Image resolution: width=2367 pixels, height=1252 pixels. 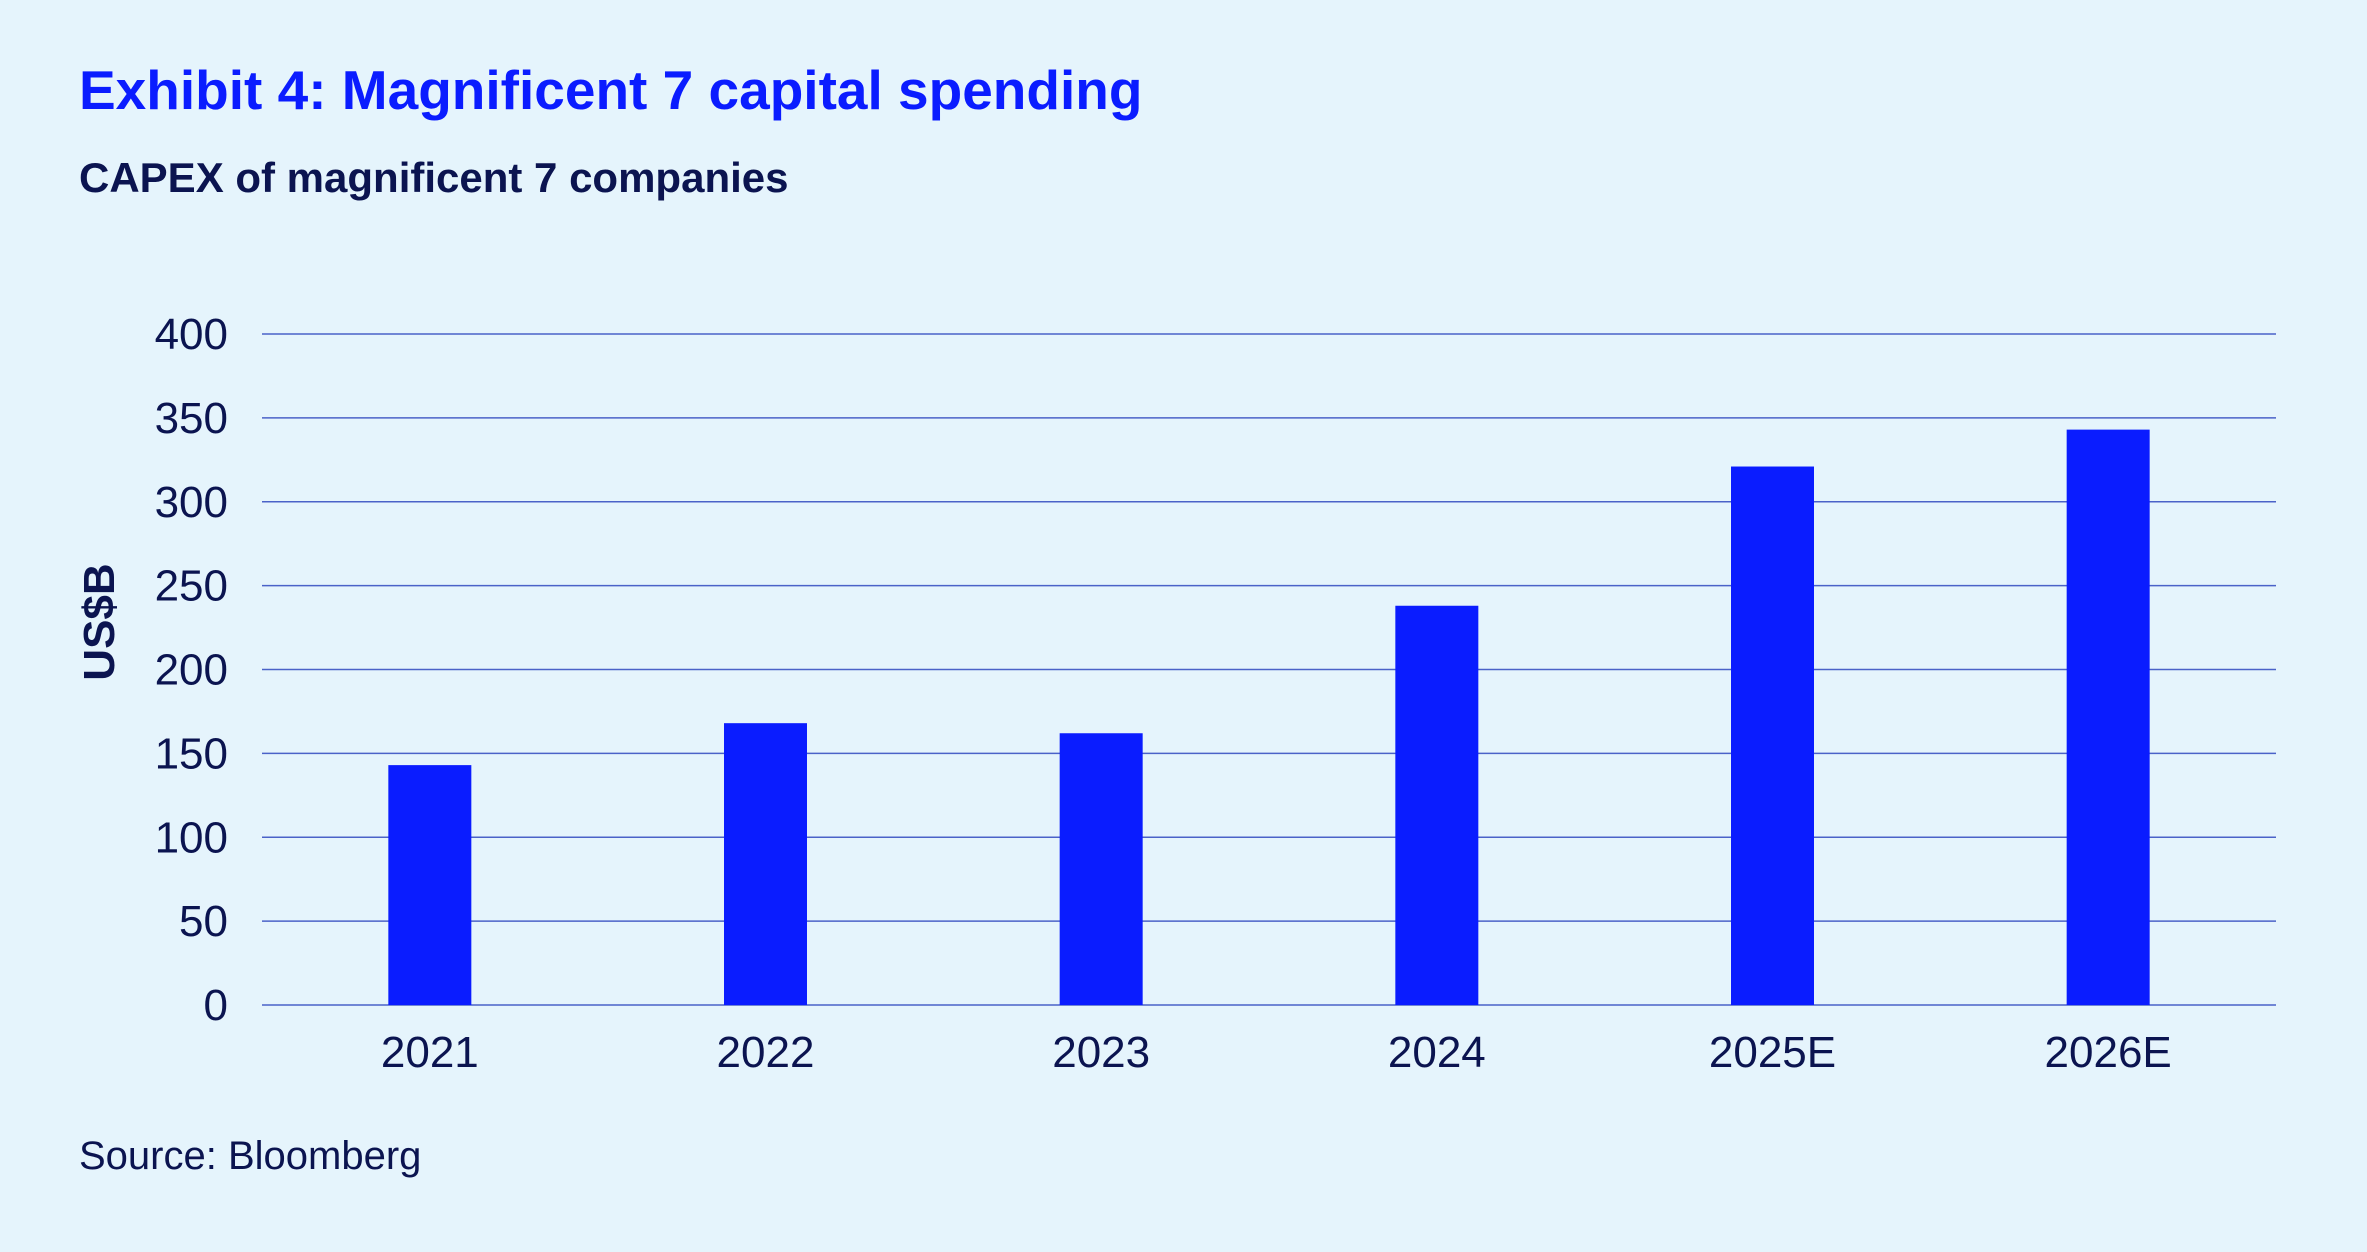 What do you see at coordinates (1437, 805) in the screenshot?
I see `bar-2024` at bounding box center [1437, 805].